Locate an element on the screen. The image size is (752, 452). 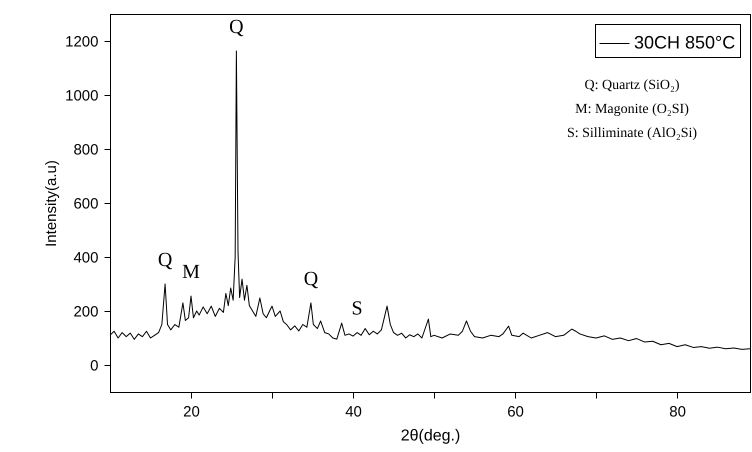
y-tick-label: 800 is located at coordinates (85, 150).